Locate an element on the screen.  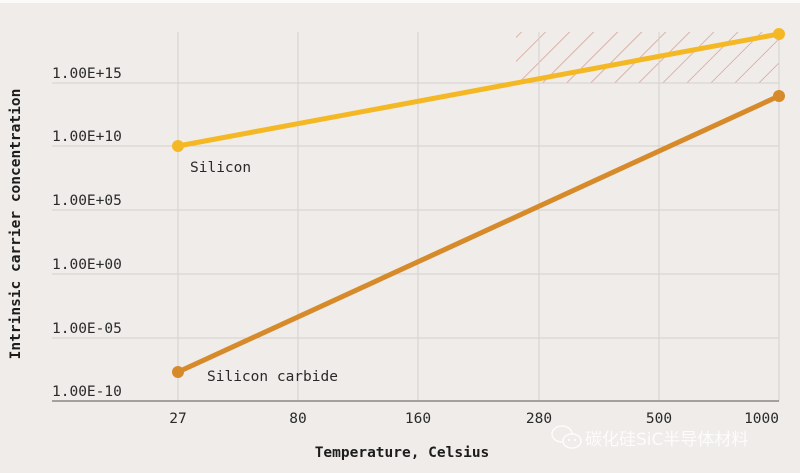
x-tick: 160 is located at coordinates (418, 419).